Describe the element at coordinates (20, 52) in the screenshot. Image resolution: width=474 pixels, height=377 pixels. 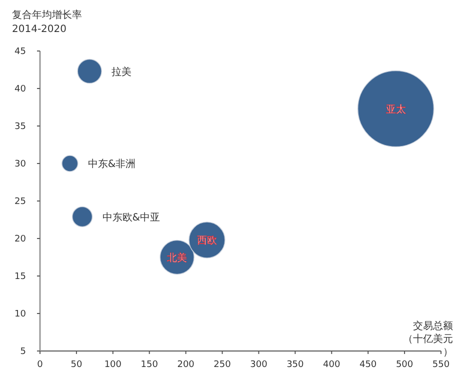
I see `y-tick-label: 45` at that location.